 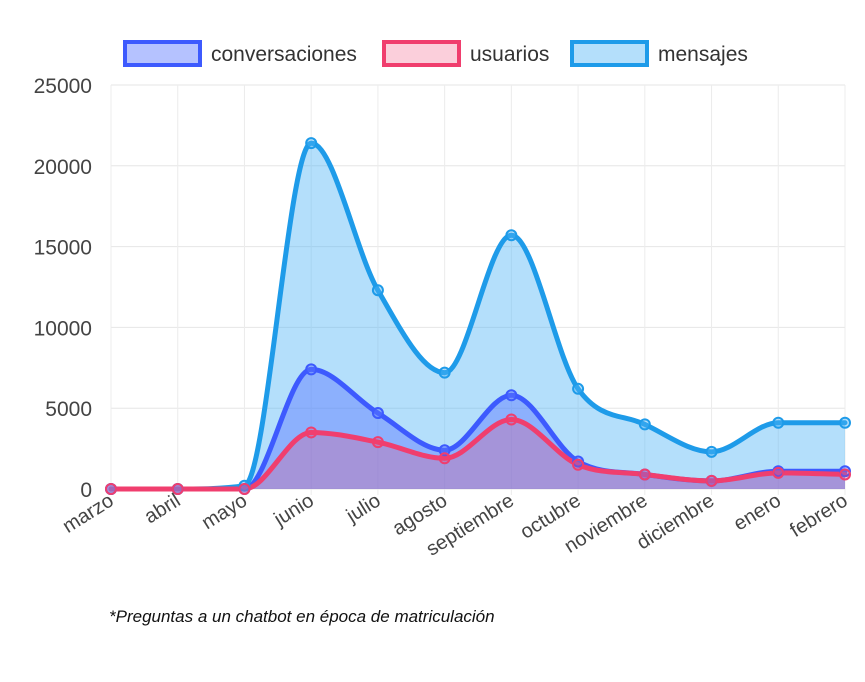 I want to click on x-tick-label: junio, so click(x=293, y=511).